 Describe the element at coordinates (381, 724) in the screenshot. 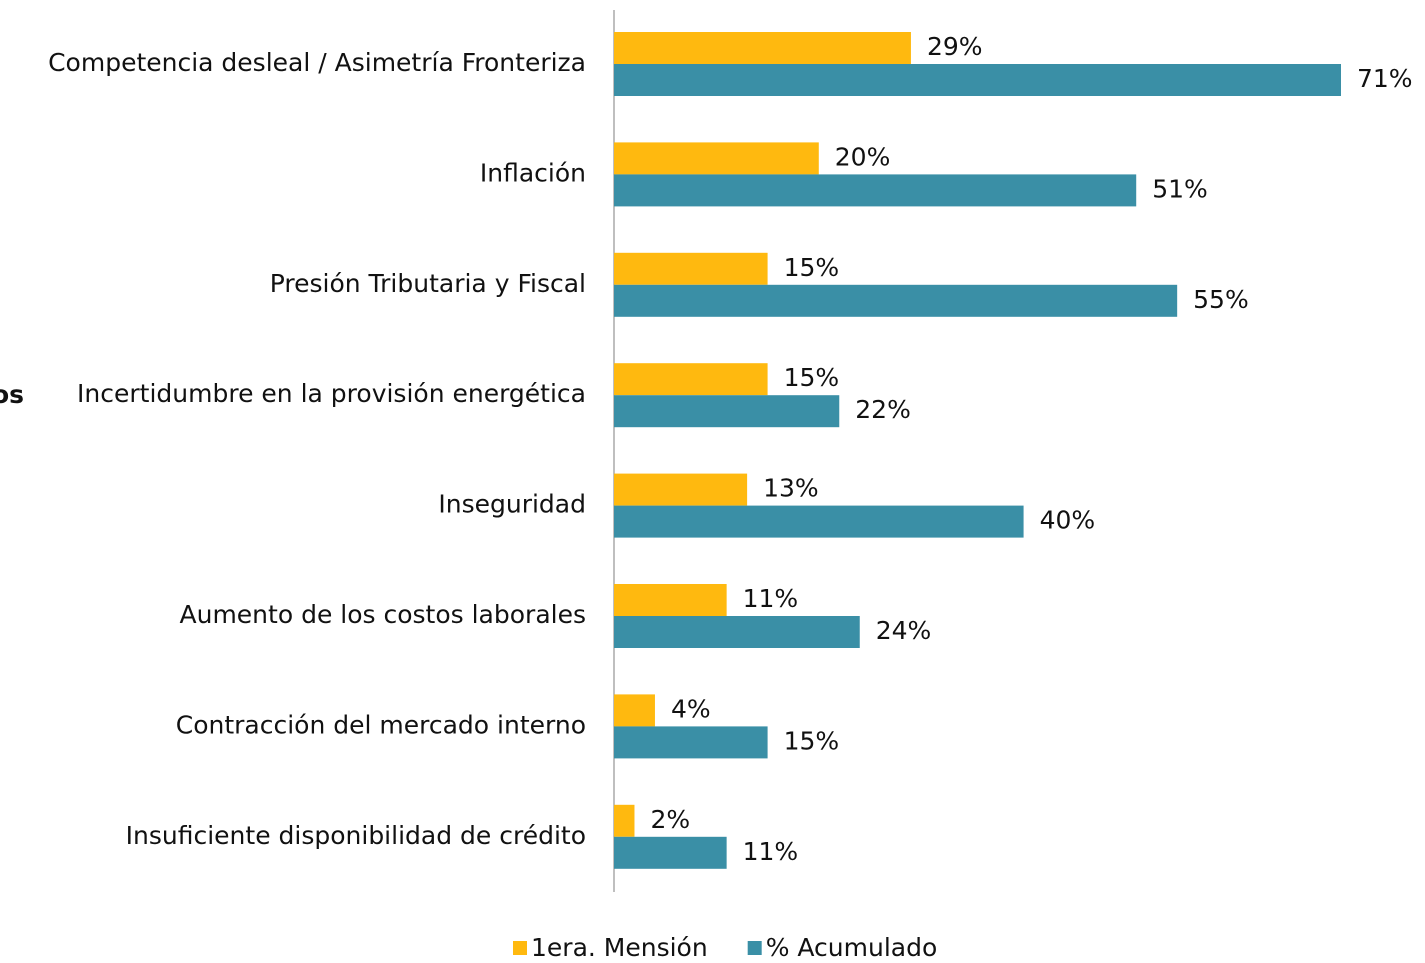

I see `y-tick-label: Contracción del mercado interno` at that location.